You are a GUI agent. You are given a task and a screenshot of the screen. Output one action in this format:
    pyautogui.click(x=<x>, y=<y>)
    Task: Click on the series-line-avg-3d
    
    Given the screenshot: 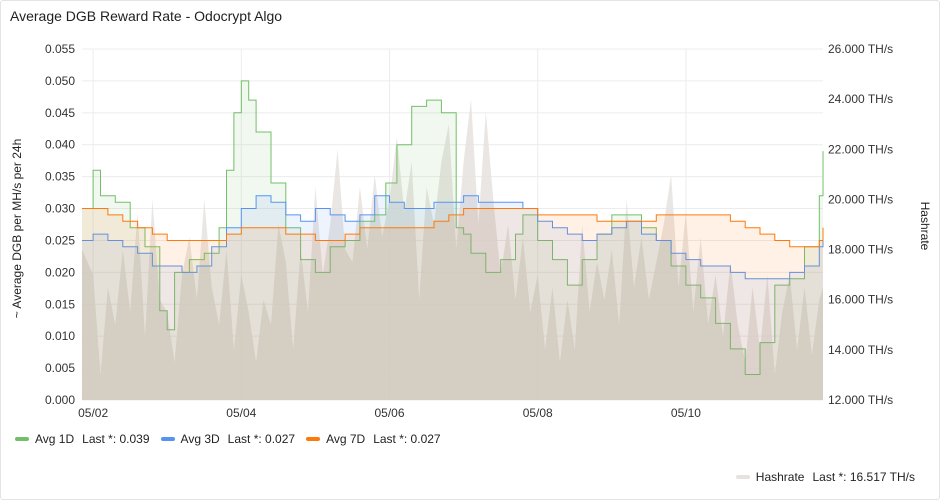 What is the action you would take?
    pyautogui.click(x=453, y=237)
    